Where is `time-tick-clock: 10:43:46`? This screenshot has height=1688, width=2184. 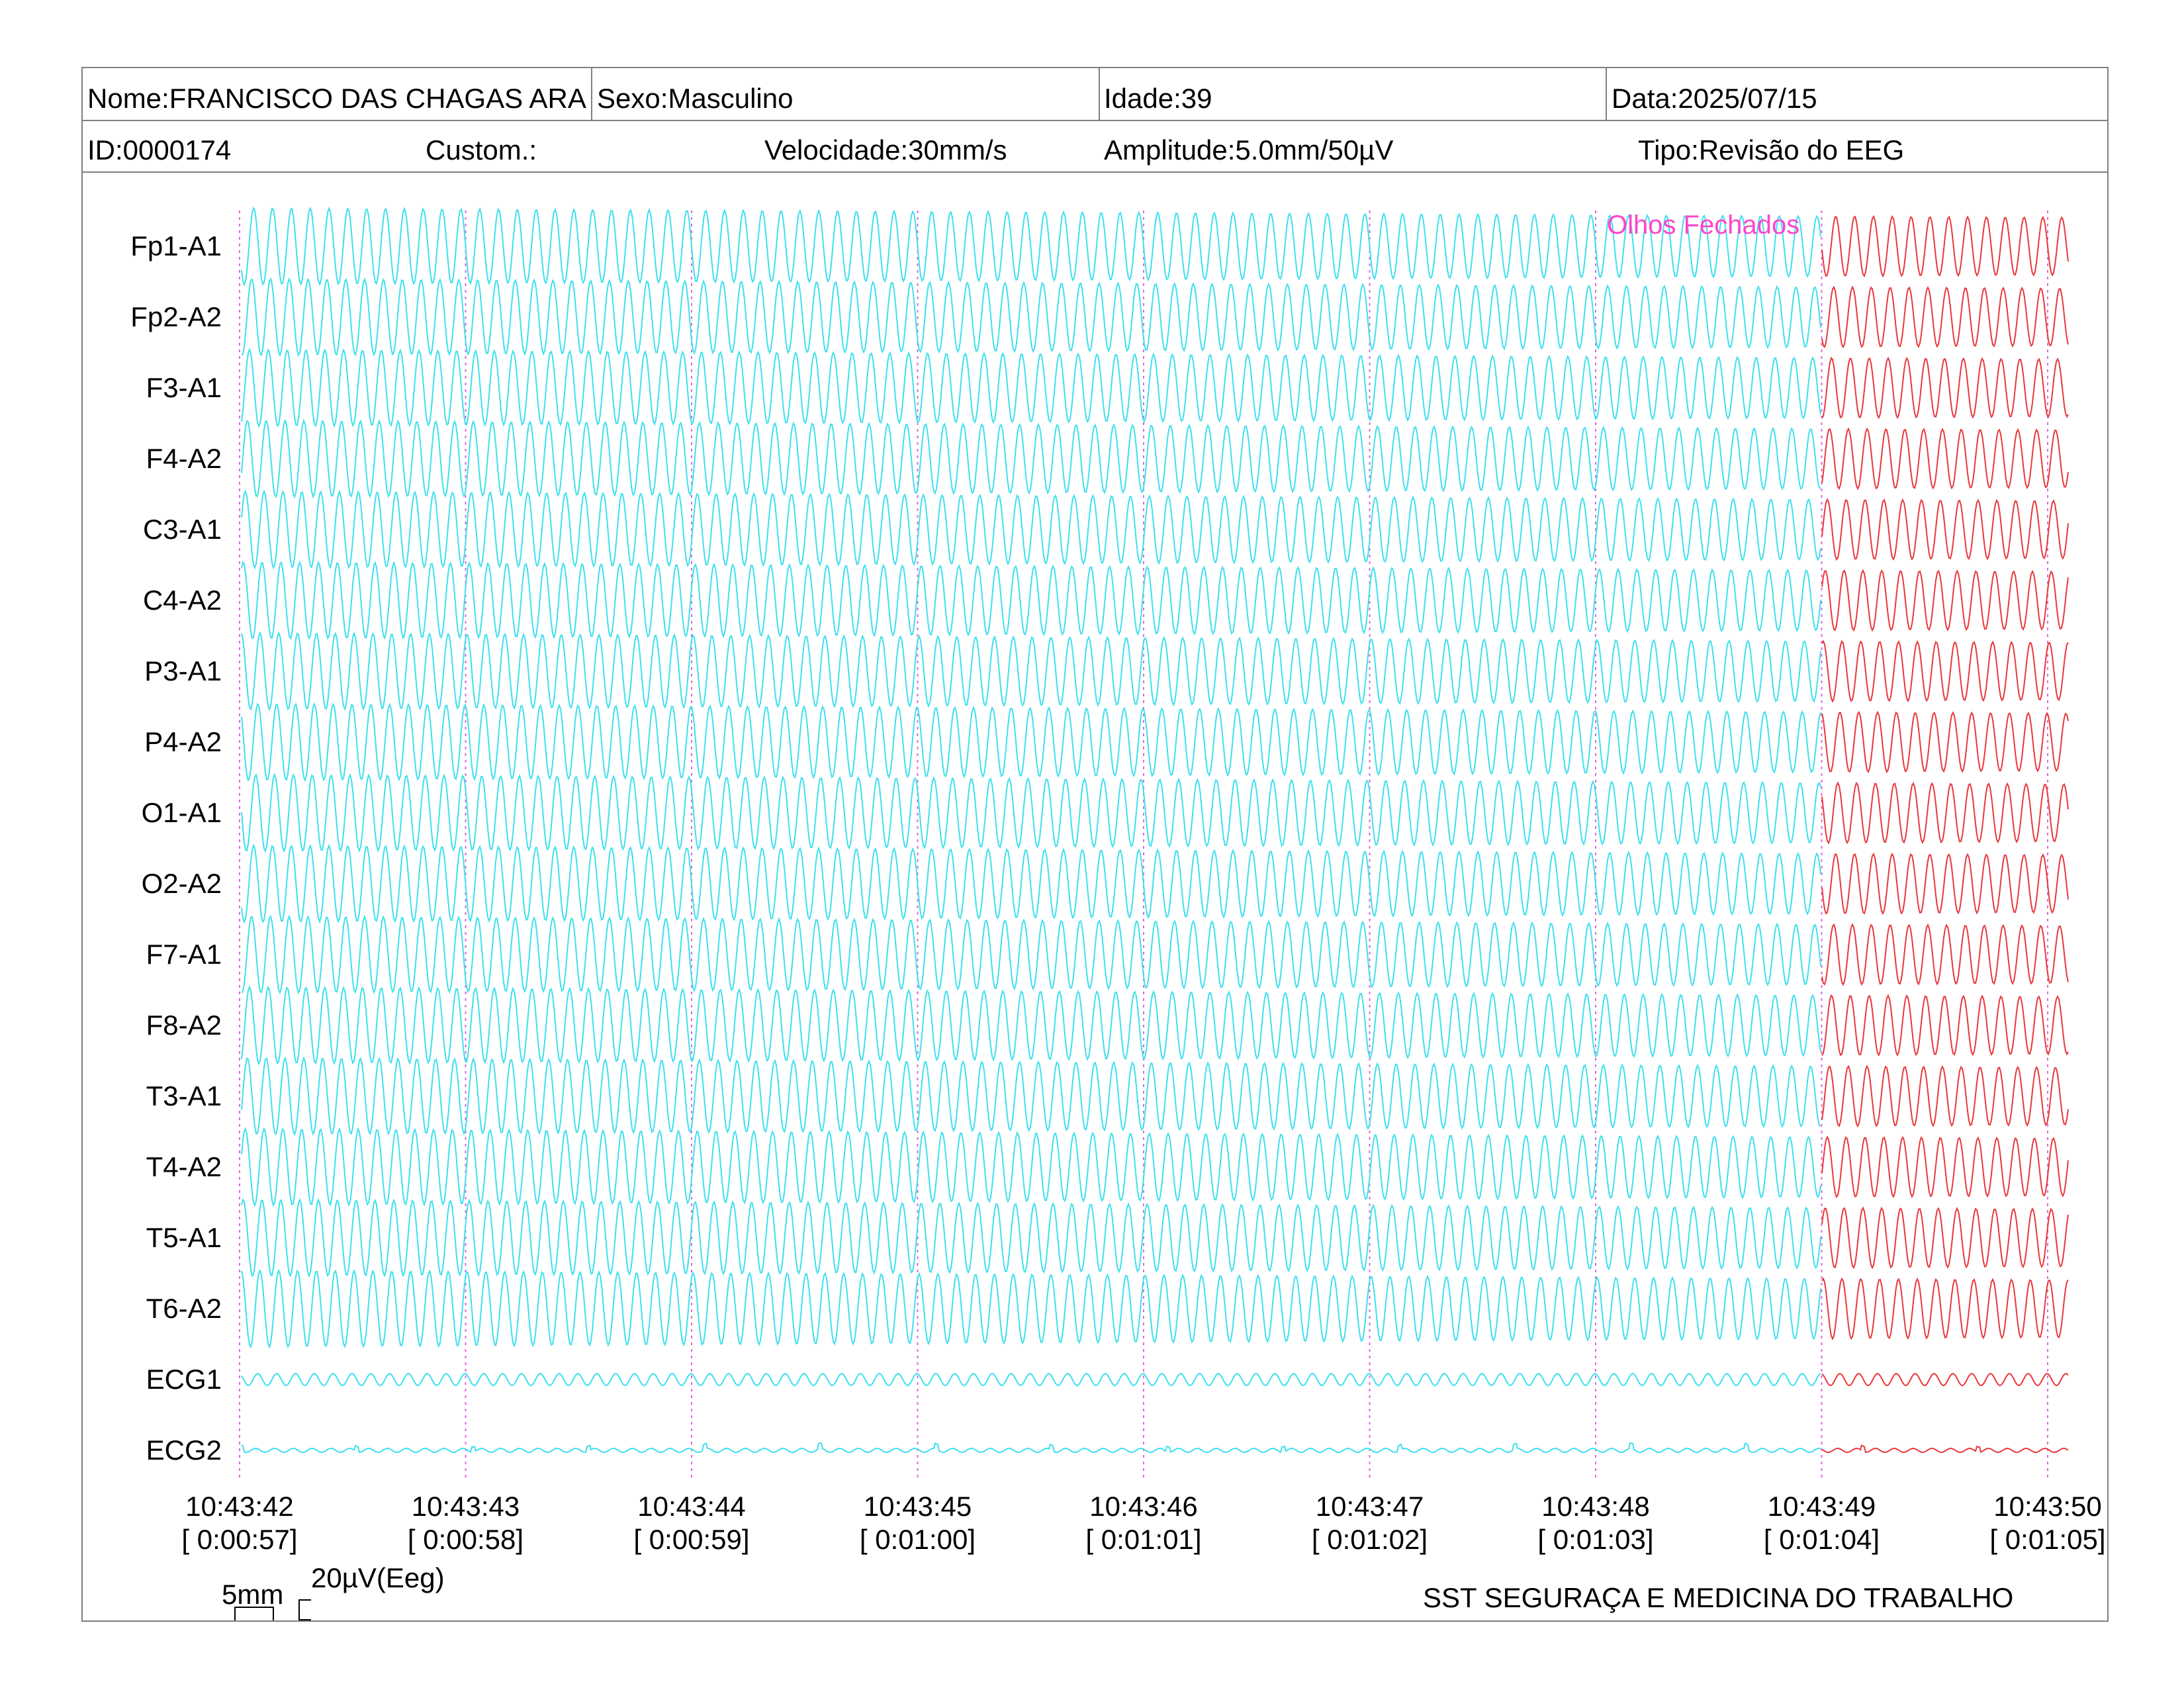
time-tick-clock: 10:43:46 is located at coordinates (1143, 1506).